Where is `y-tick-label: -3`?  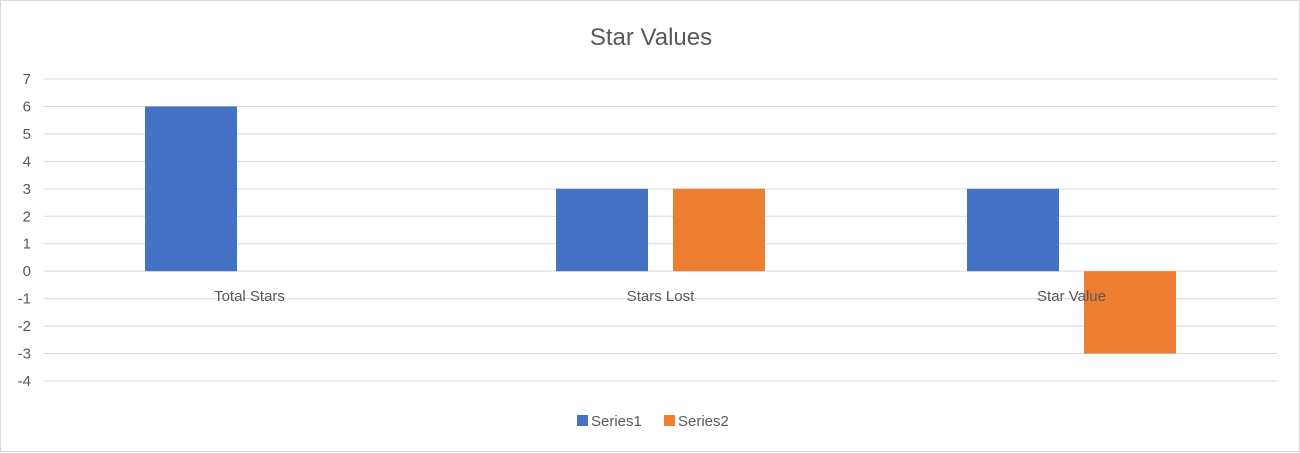
y-tick-label: -3 is located at coordinates (24, 354).